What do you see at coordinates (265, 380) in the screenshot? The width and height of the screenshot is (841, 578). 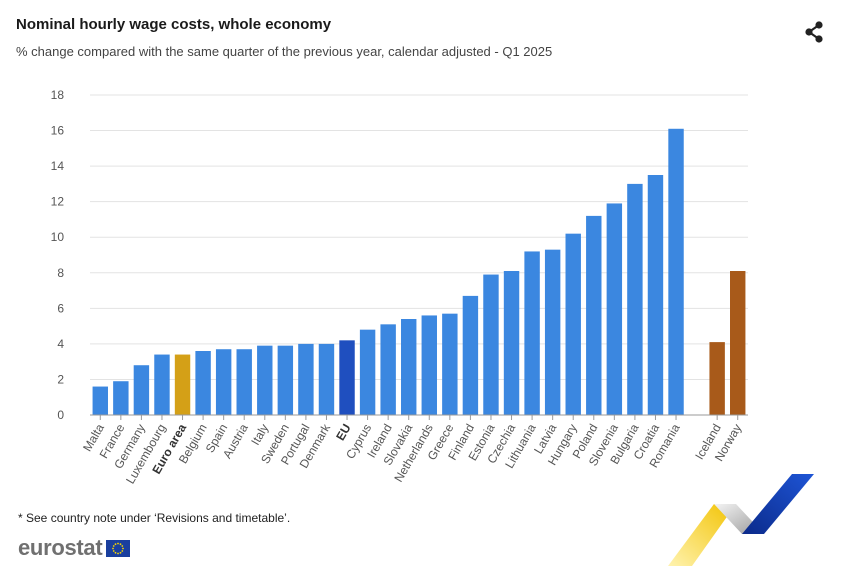 I see `bar-italy` at bounding box center [265, 380].